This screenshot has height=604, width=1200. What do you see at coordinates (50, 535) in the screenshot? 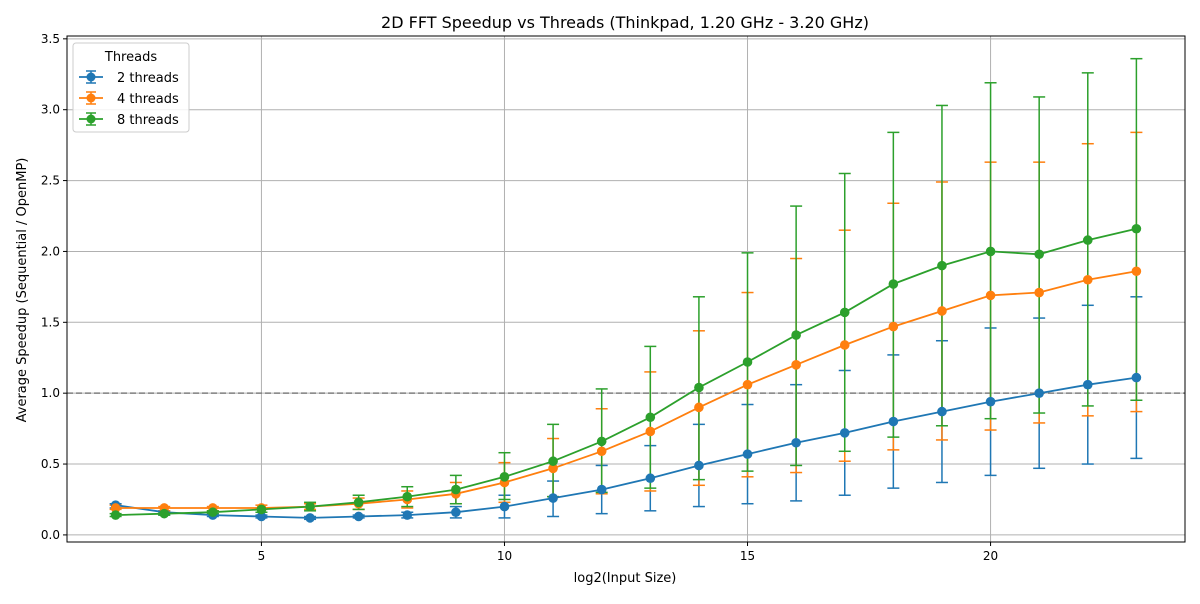
I see `y-tick-label: 0.0` at bounding box center [50, 535].